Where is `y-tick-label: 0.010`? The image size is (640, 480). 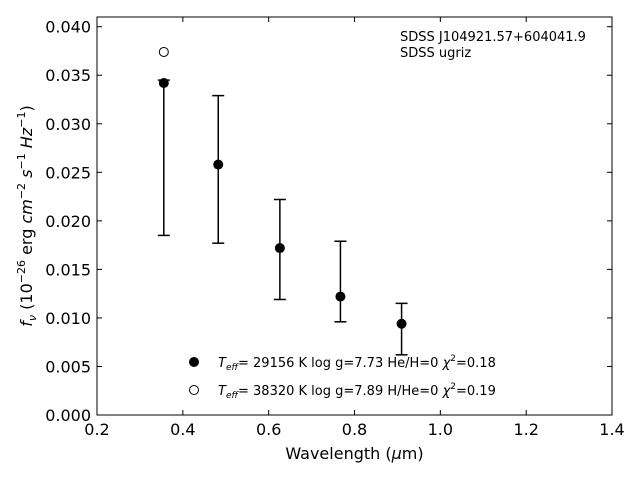 y-tick-label: 0.010 is located at coordinates (68, 318).